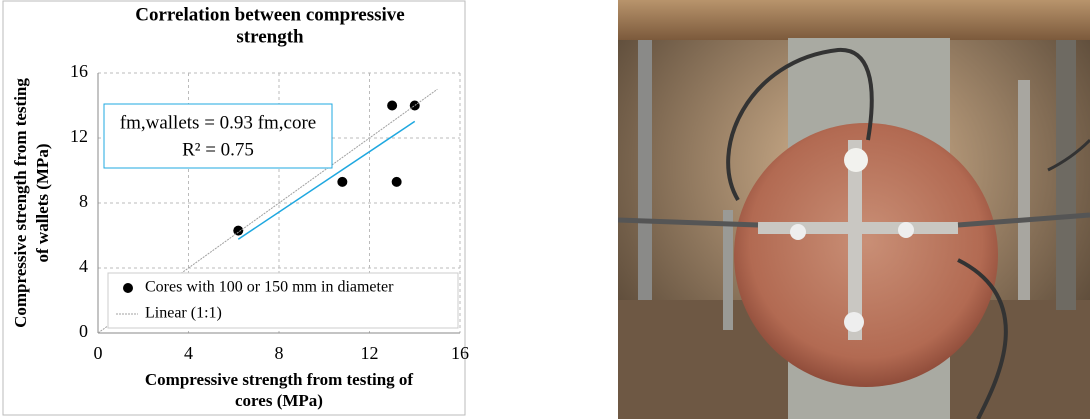  What do you see at coordinates (42, 203) in the screenshot?
I see `y-axis-label: of wallets (MPa)` at bounding box center [42, 203].